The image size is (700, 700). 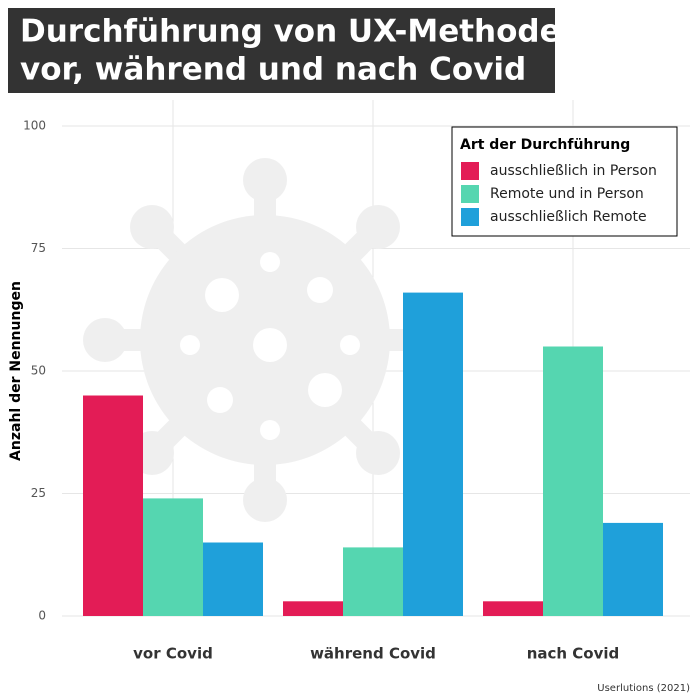 What do you see at coordinates (273, 70) in the screenshot?
I see `chart-title: vor, während und nach Covid` at bounding box center [273, 70].